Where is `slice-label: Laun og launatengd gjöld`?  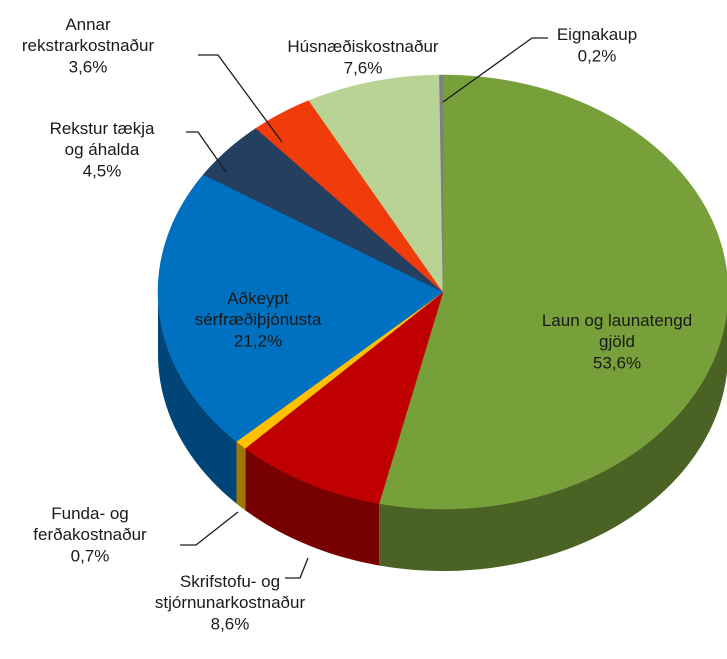
slice-label: Laun og launatengd gjöld is located at coordinates (617, 331).